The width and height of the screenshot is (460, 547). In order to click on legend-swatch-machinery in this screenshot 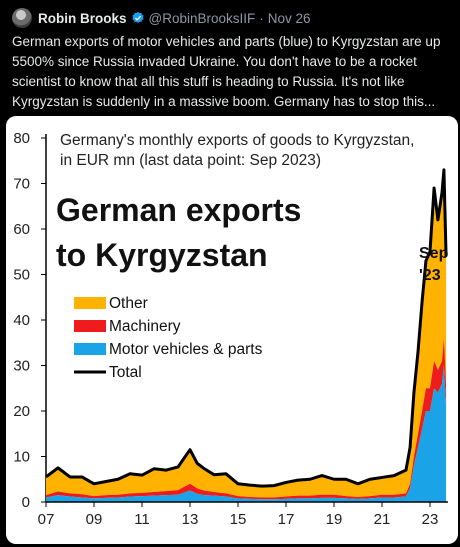, I will do `click(90, 326)`.